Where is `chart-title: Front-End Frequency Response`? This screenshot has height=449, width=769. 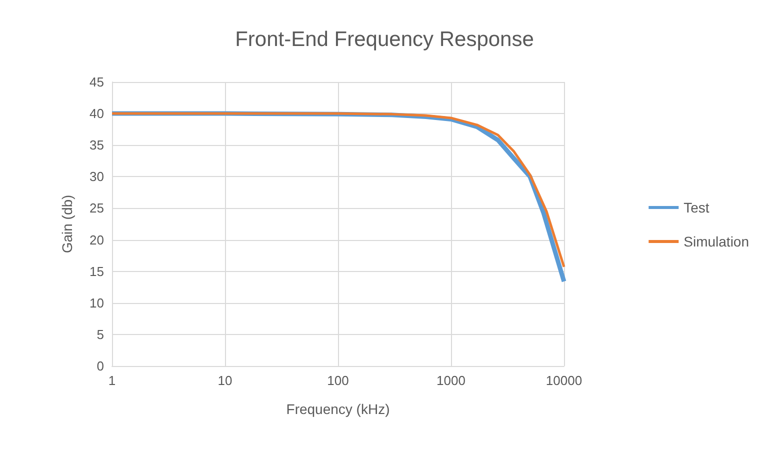 chart-title: Front-End Frequency Response is located at coordinates (384, 39).